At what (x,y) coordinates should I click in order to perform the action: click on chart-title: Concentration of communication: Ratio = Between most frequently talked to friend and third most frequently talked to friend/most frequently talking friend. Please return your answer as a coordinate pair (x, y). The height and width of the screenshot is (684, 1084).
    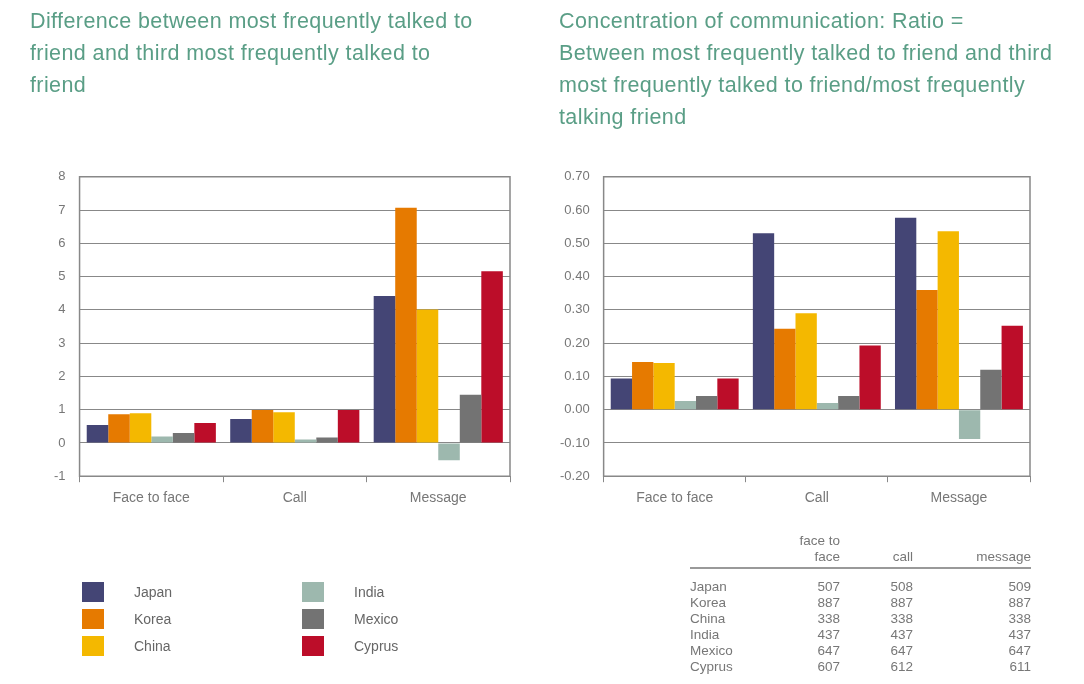
    Looking at the image, I should click on (806, 69).